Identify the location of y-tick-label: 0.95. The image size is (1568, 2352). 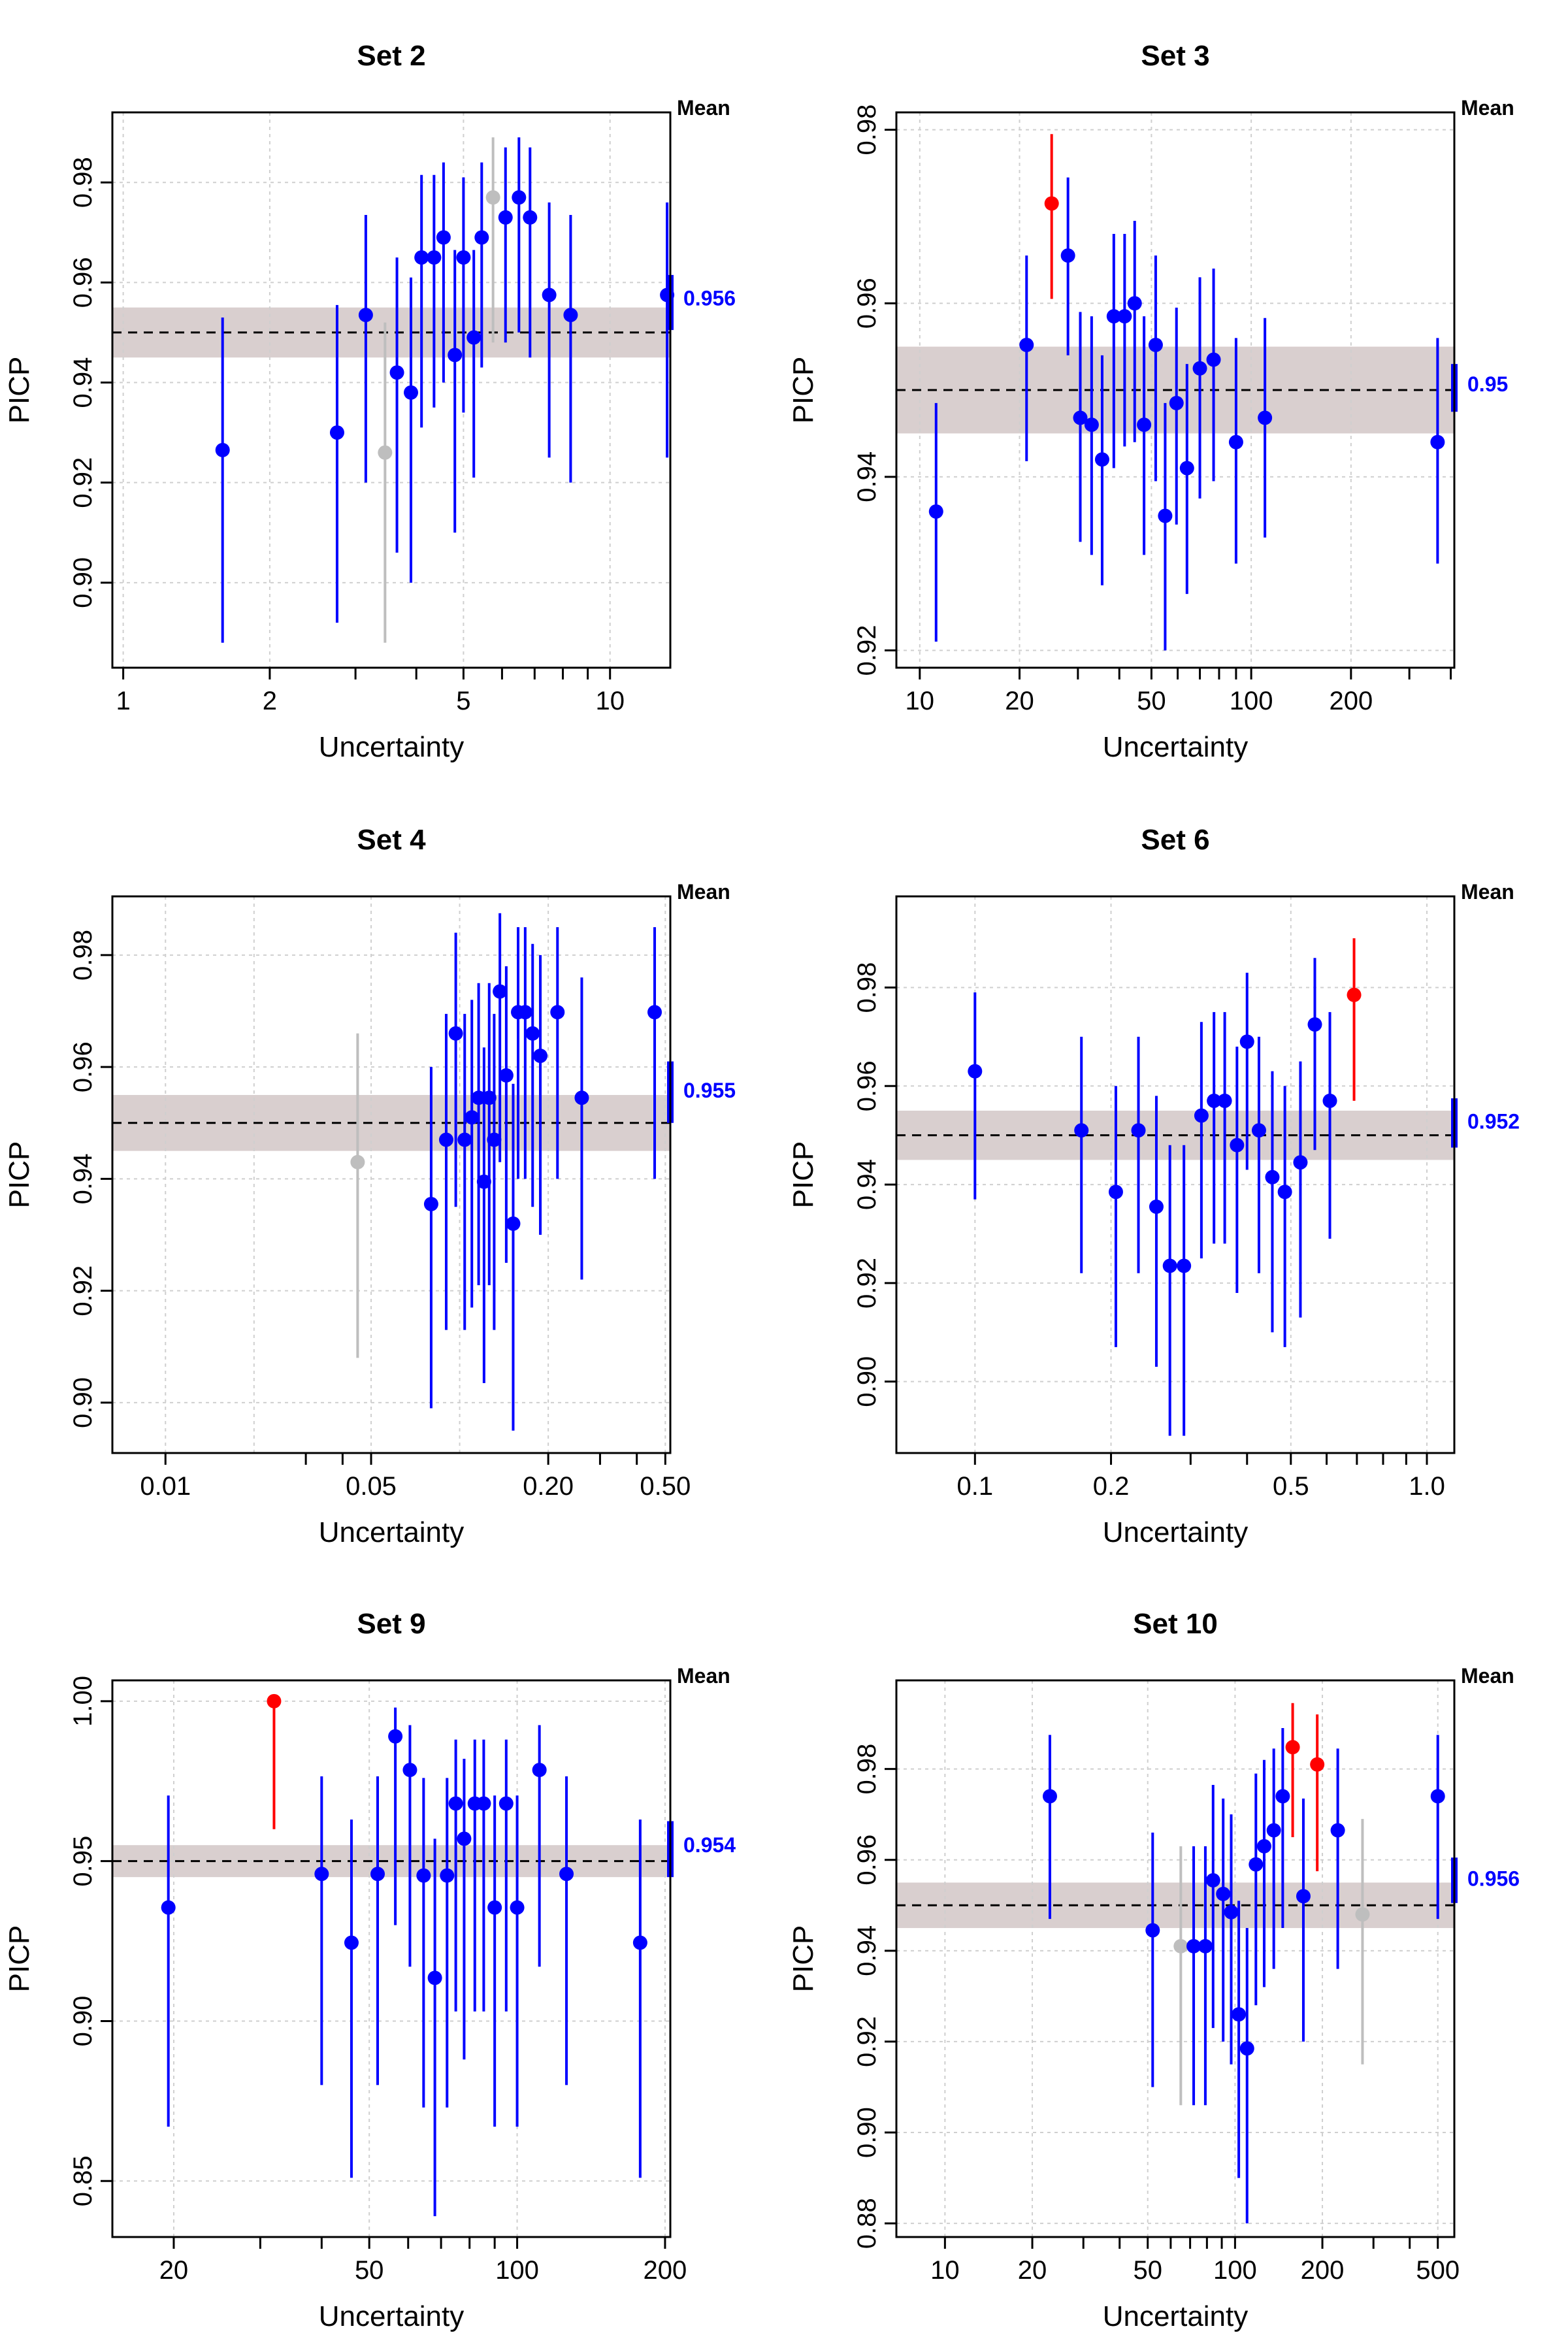
(83, 1861).